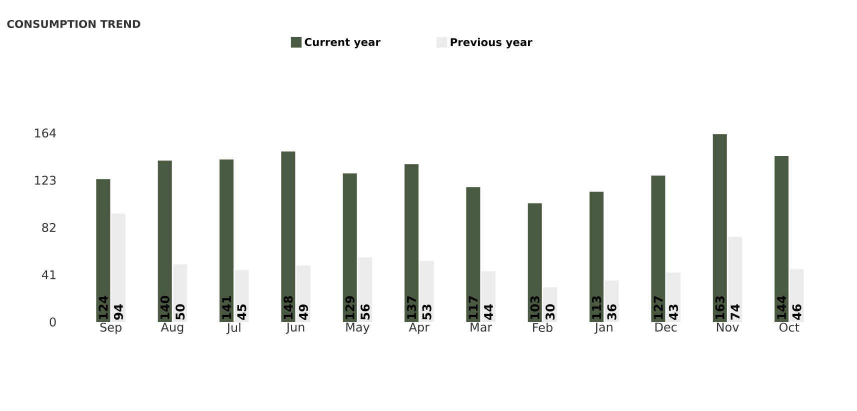 The height and width of the screenshot is (411, 857). Describe the element at coordinates (165, 308) in the screenshot. I see `data-label: 140` at that location.